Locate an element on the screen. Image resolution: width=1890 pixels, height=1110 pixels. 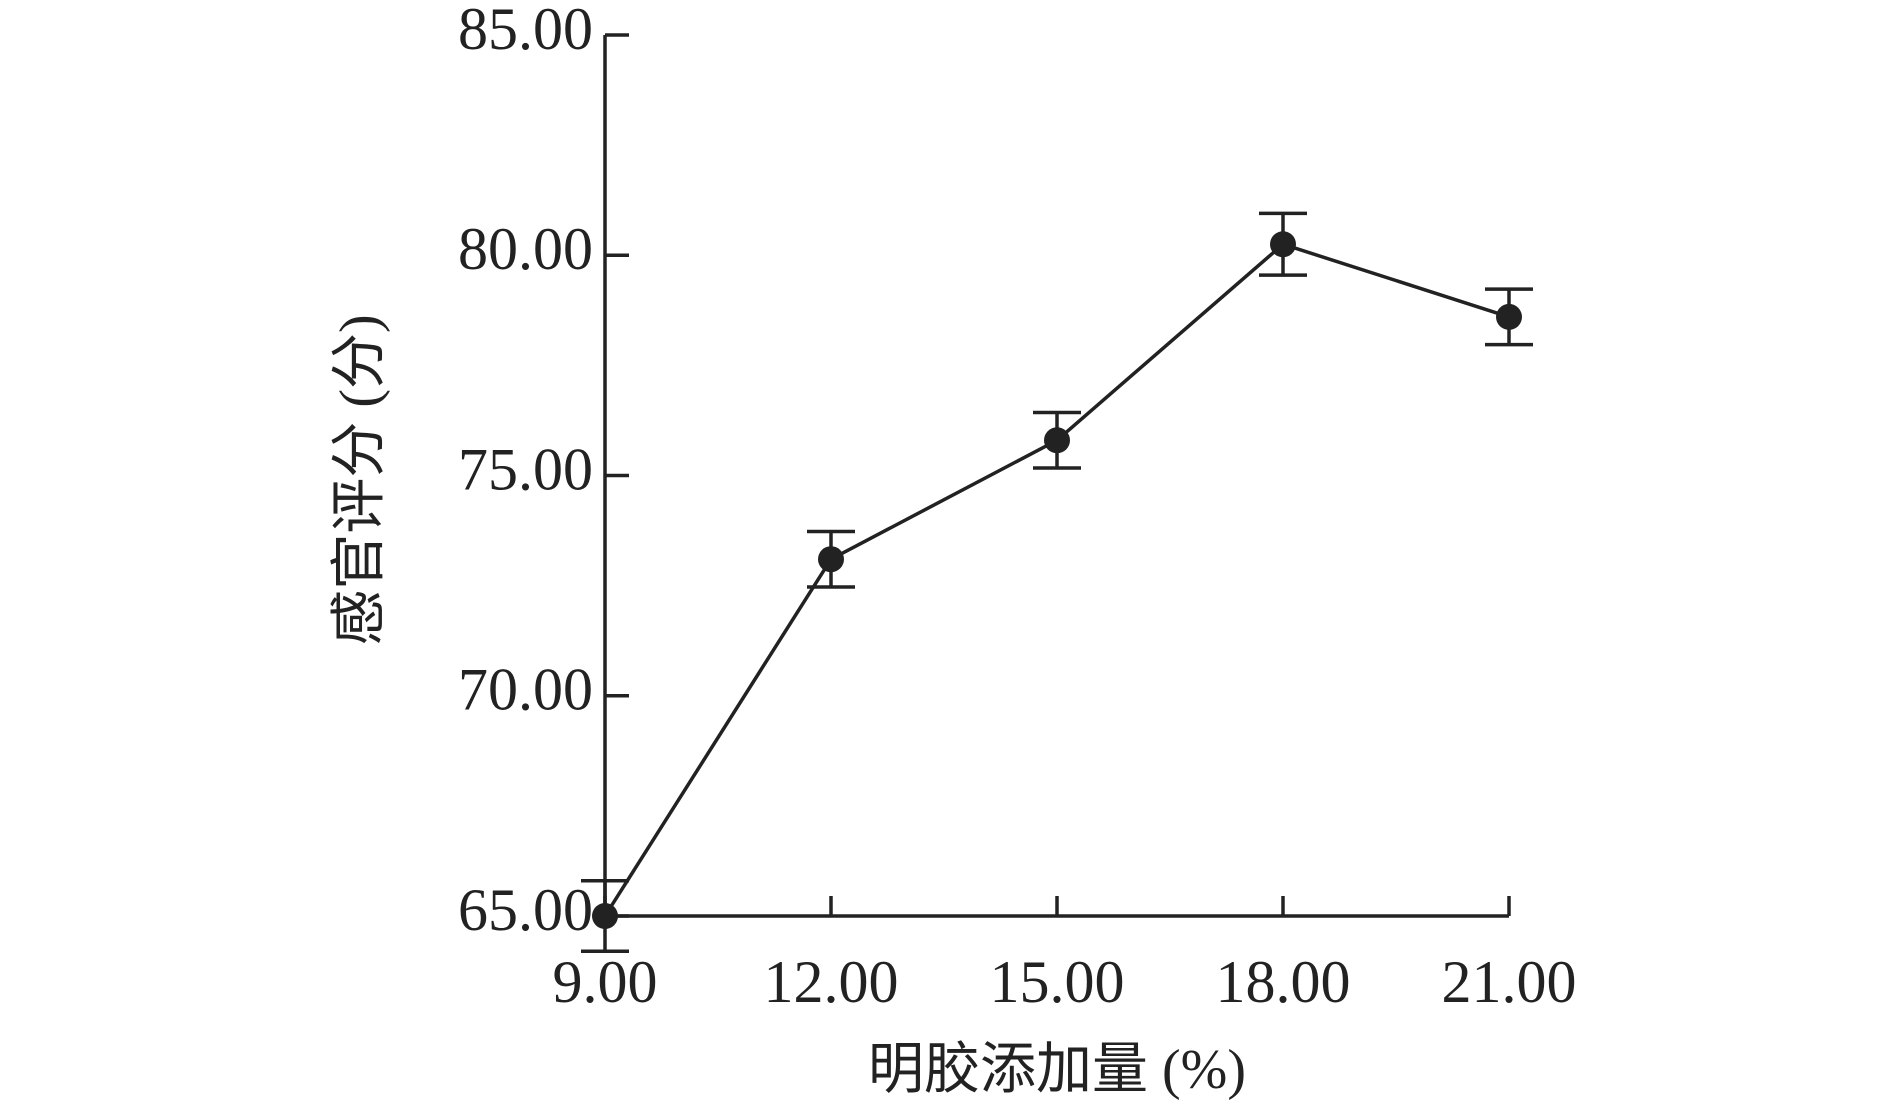
x-tick-label: 9.00 is located at coordinates (605, 982).